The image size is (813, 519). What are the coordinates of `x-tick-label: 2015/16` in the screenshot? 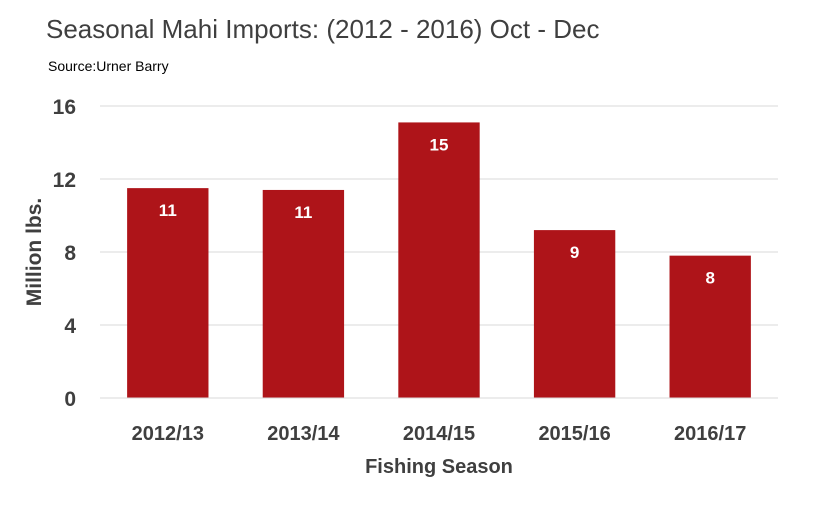 It's located at (574, 434).